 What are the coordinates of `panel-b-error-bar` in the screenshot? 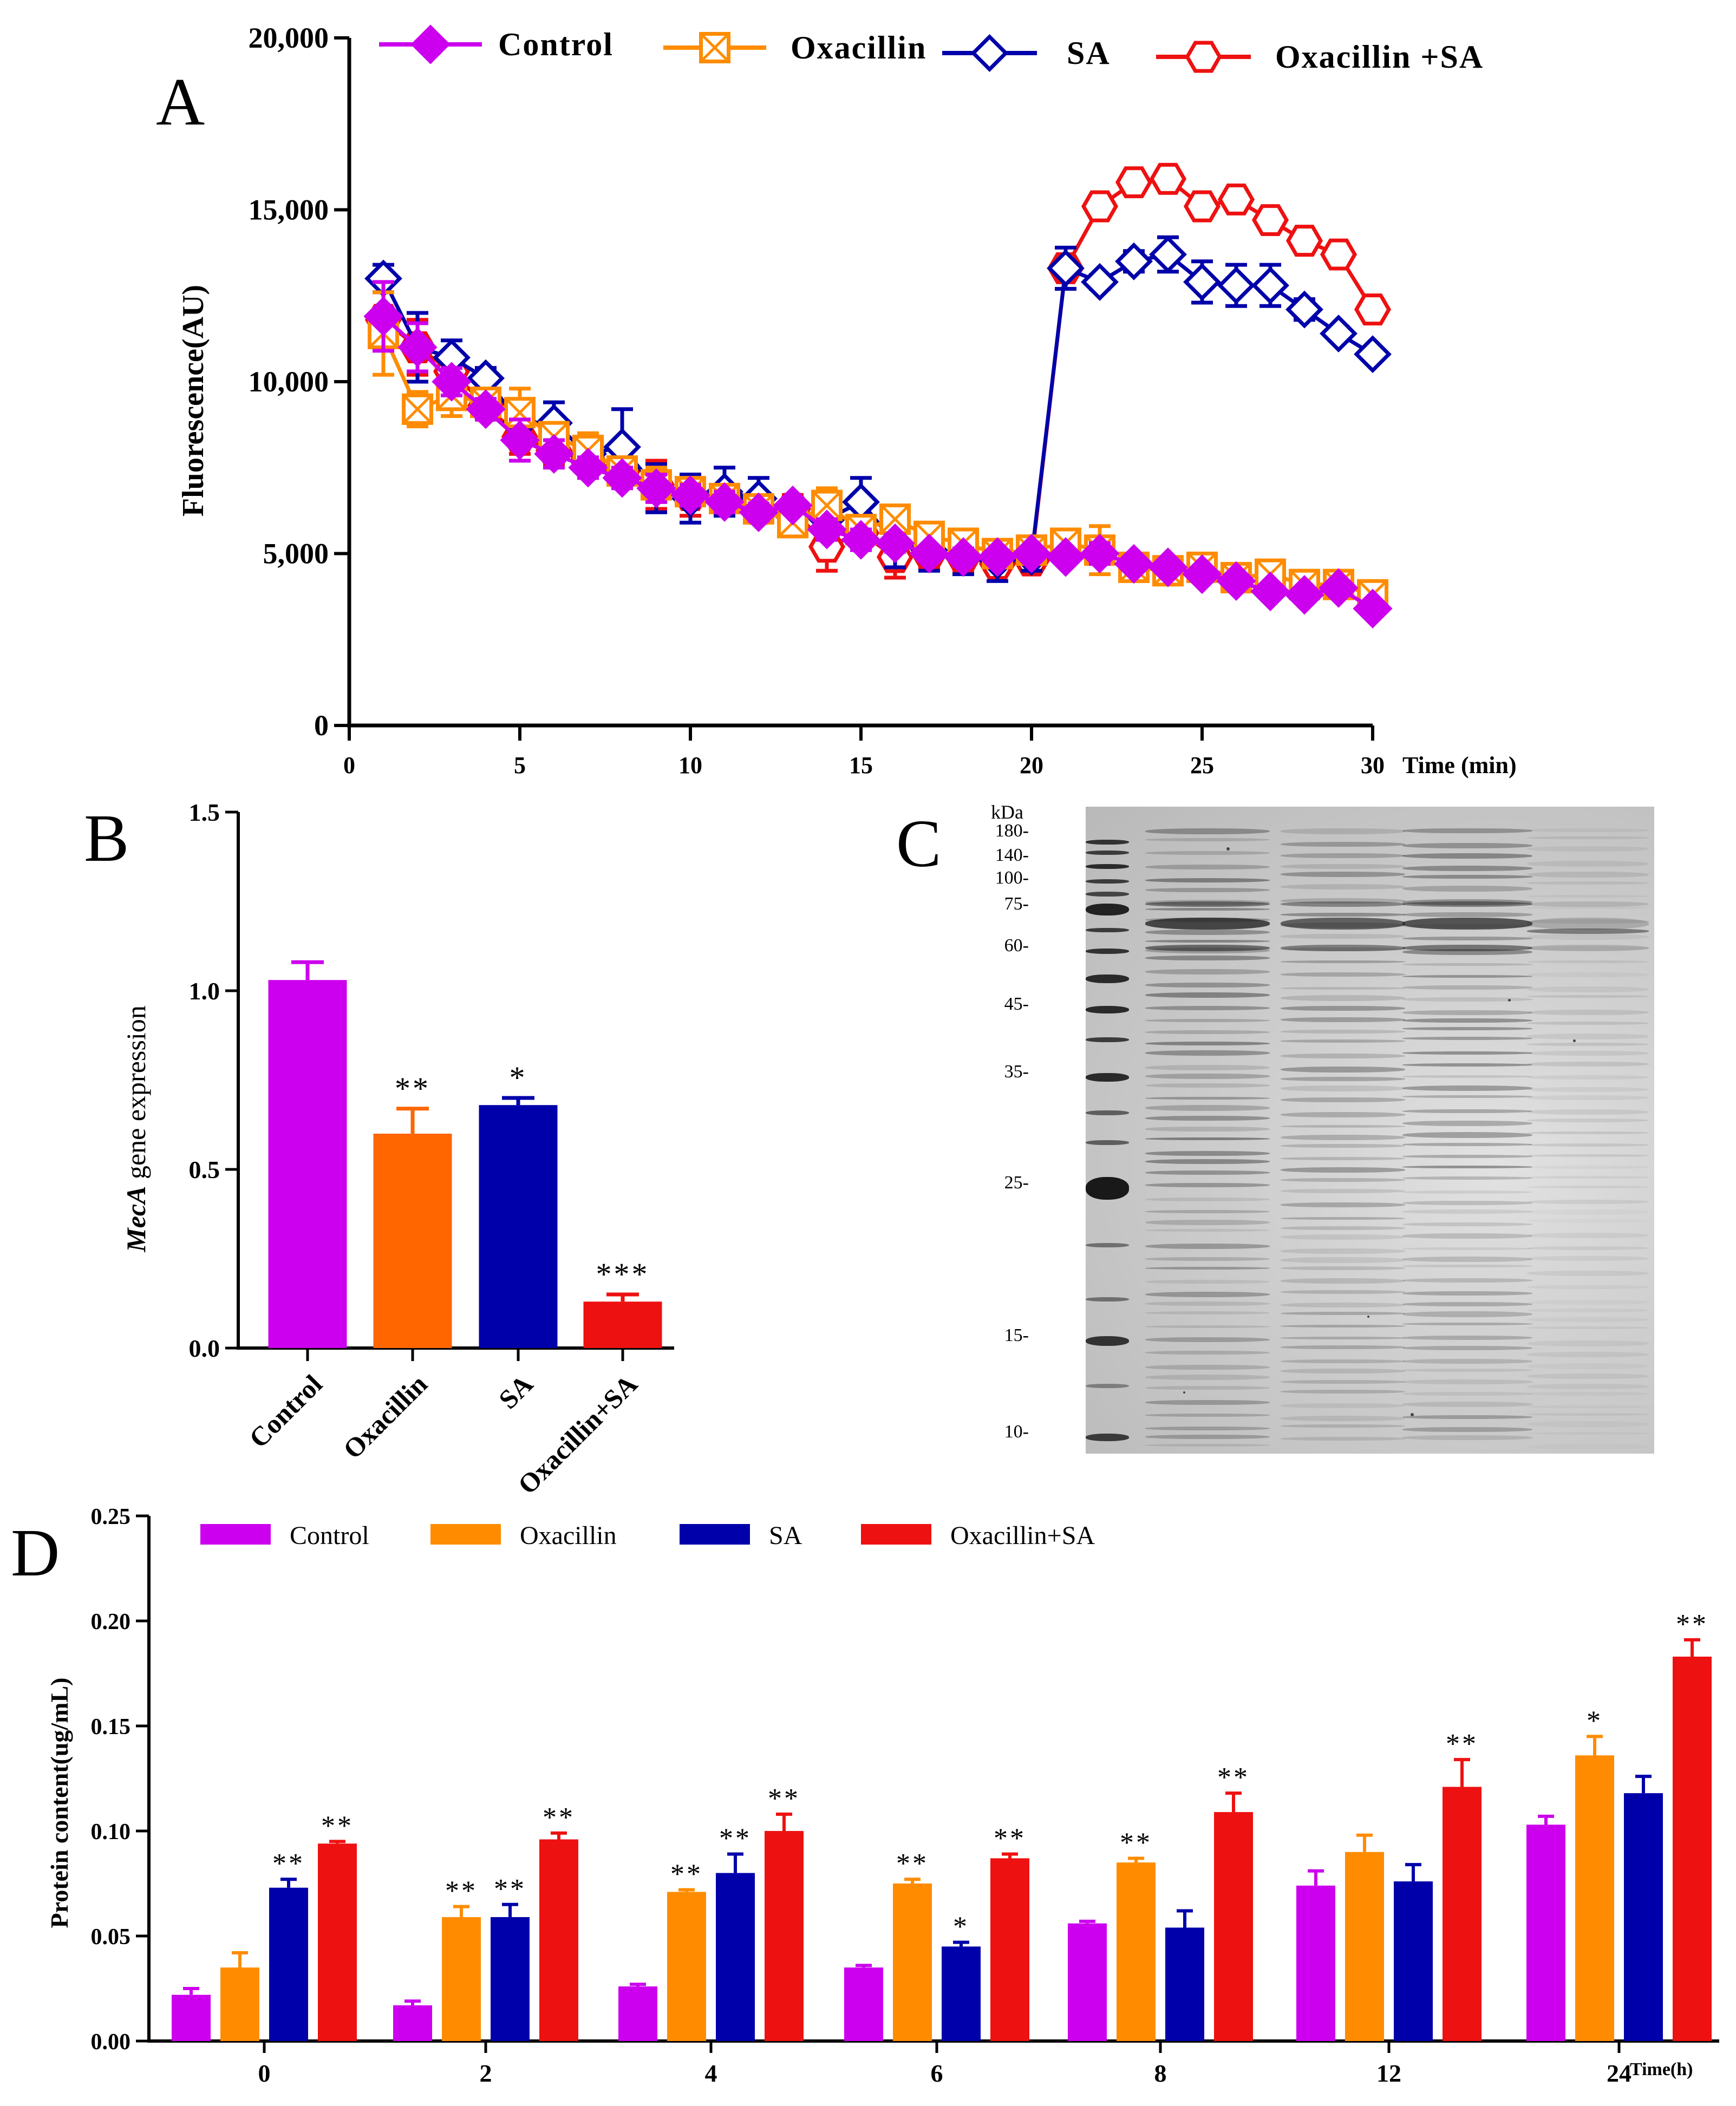 It's located at (622, 1297).